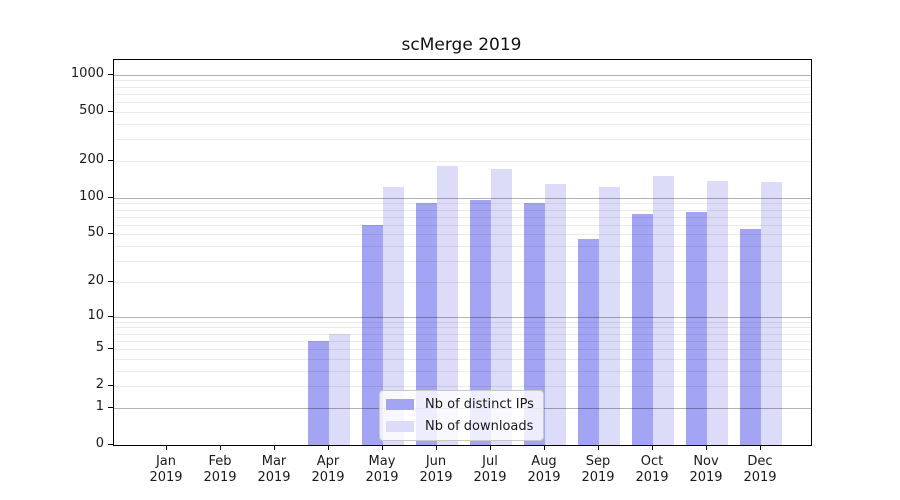 The image size is (900, 500). I want to click on bar-nb-of-downloads-jun-2019, so click(447, 305).